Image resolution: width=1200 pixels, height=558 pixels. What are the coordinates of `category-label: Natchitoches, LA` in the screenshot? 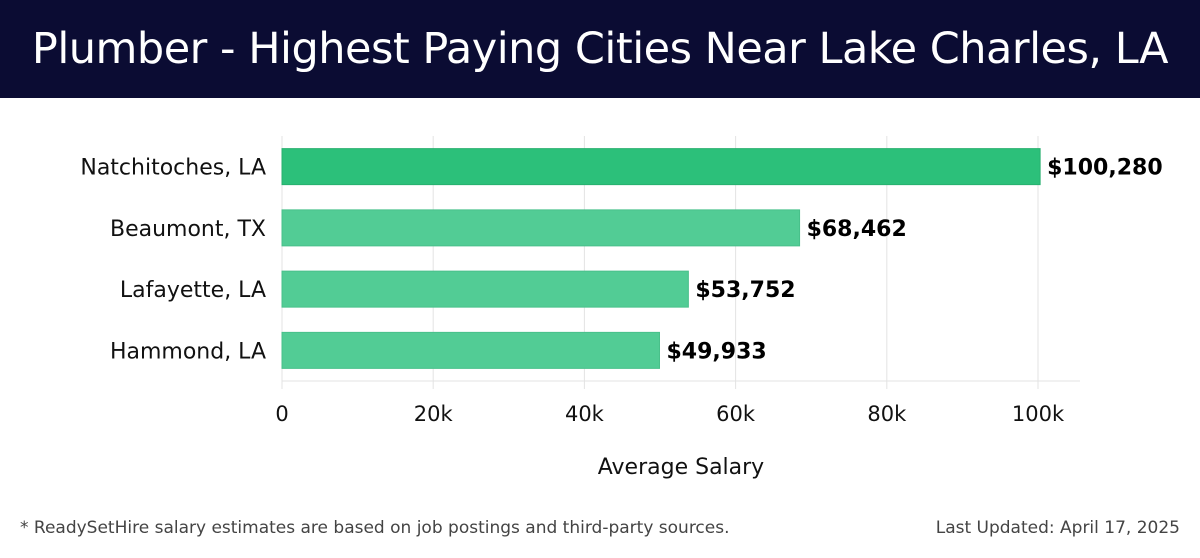 It's located at (173, 168).